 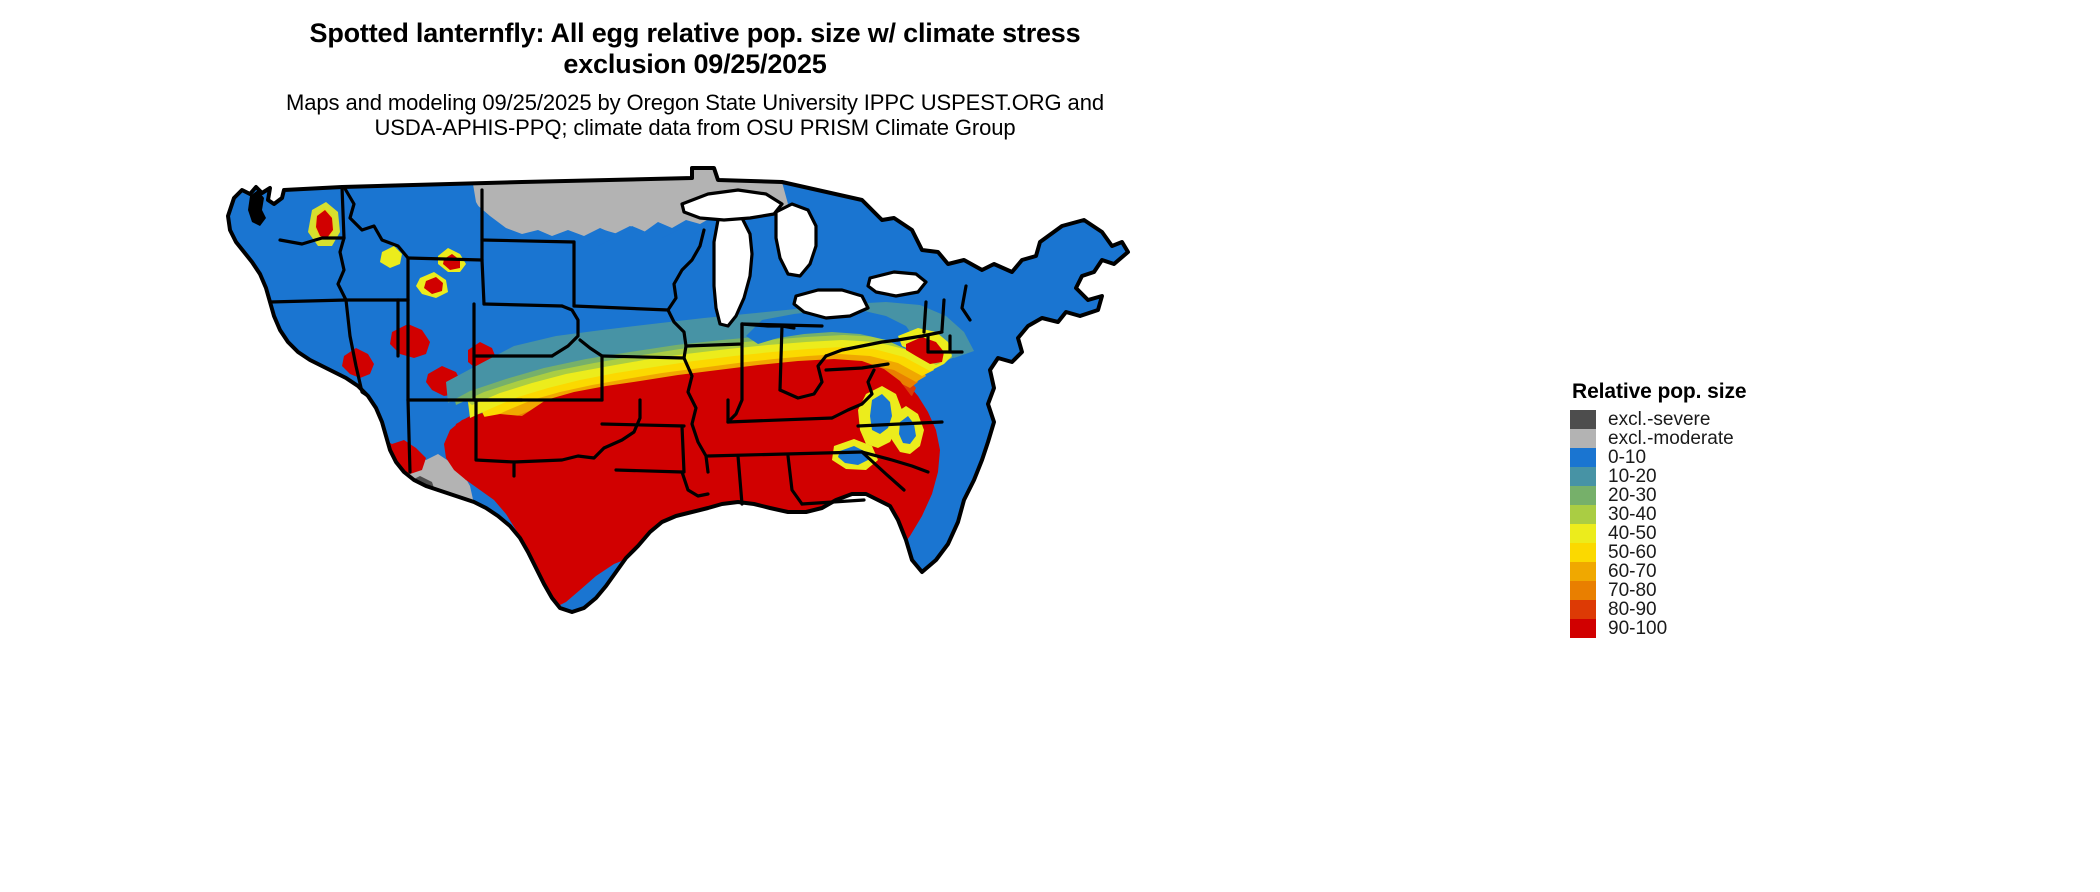 I want to click on border-la-ms, so click(x=695, y=484).